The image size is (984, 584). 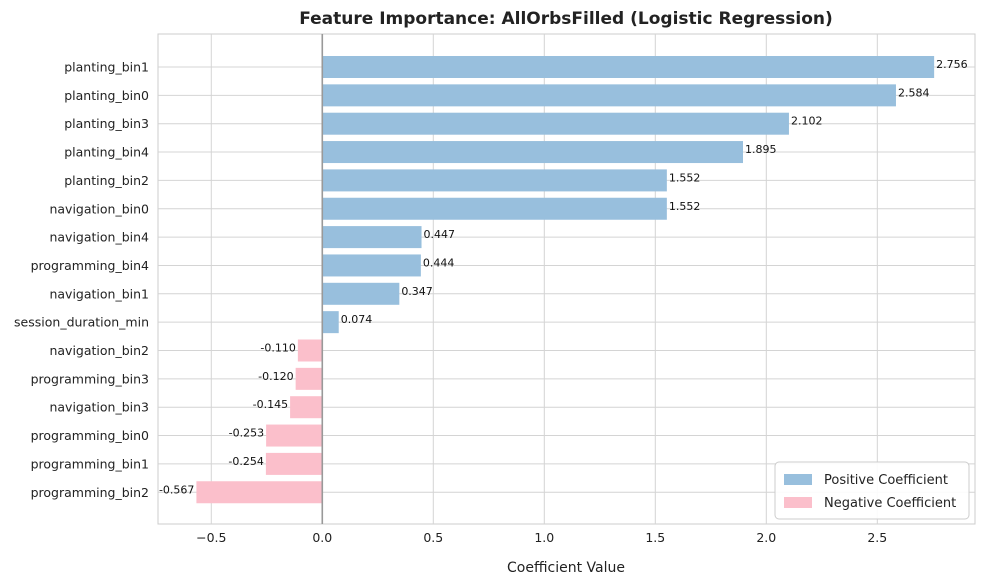 I want to click on data-label: -0.110, so click(x=277, y=348).